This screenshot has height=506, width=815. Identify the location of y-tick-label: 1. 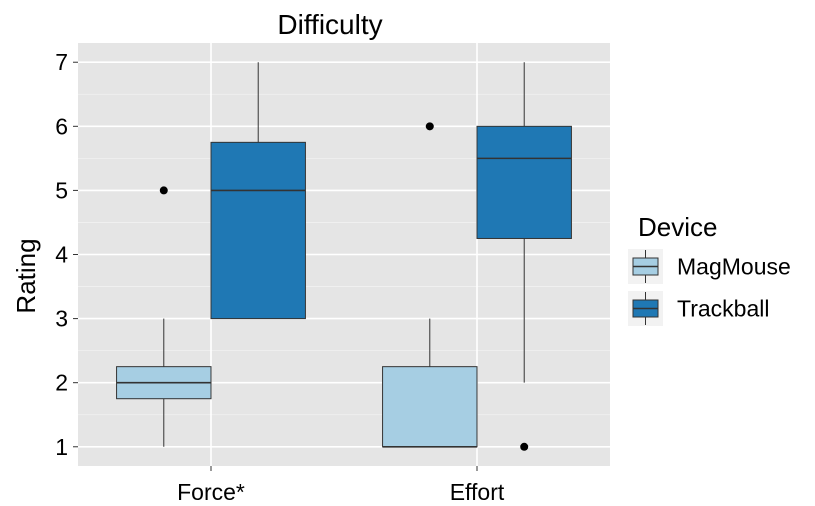
(61, 447).